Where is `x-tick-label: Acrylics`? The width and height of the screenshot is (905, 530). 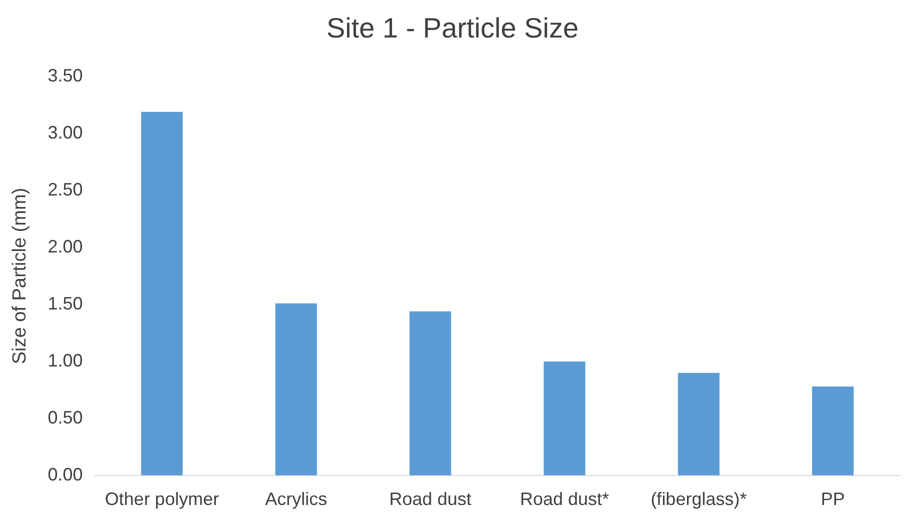
x-tick-label: Acrylics is located at coordinates (296, 499).